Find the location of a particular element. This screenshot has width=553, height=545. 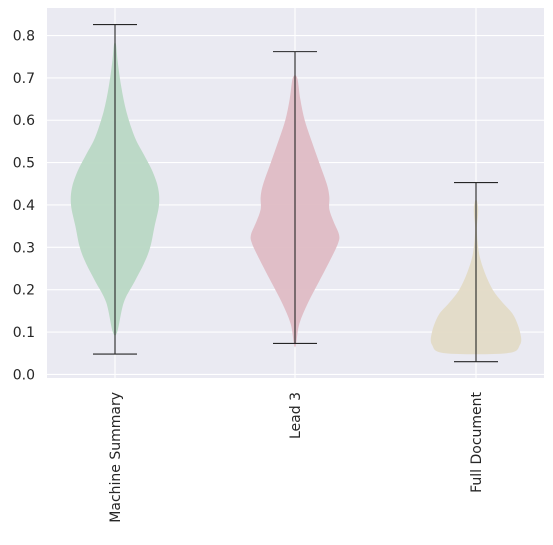

category-label: Full Document is located at coordinates (477, 441).